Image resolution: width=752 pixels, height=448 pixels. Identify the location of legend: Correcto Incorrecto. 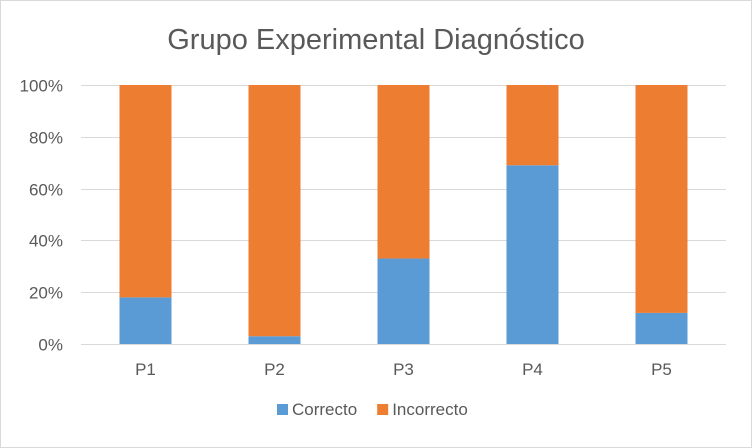
(372, 409).